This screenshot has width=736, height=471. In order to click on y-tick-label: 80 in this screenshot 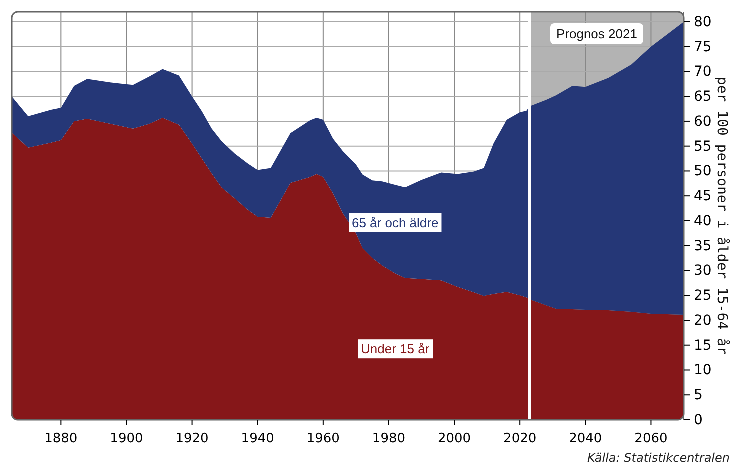, I will do `click(703, 22)`.